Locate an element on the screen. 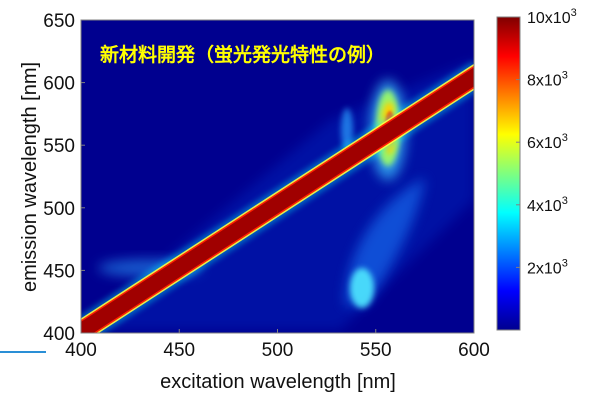 Image resolution: width=591 pixels, height=394 pixels. colorbar-tick-label: 2x10³ is located at coordinates (547, 267).